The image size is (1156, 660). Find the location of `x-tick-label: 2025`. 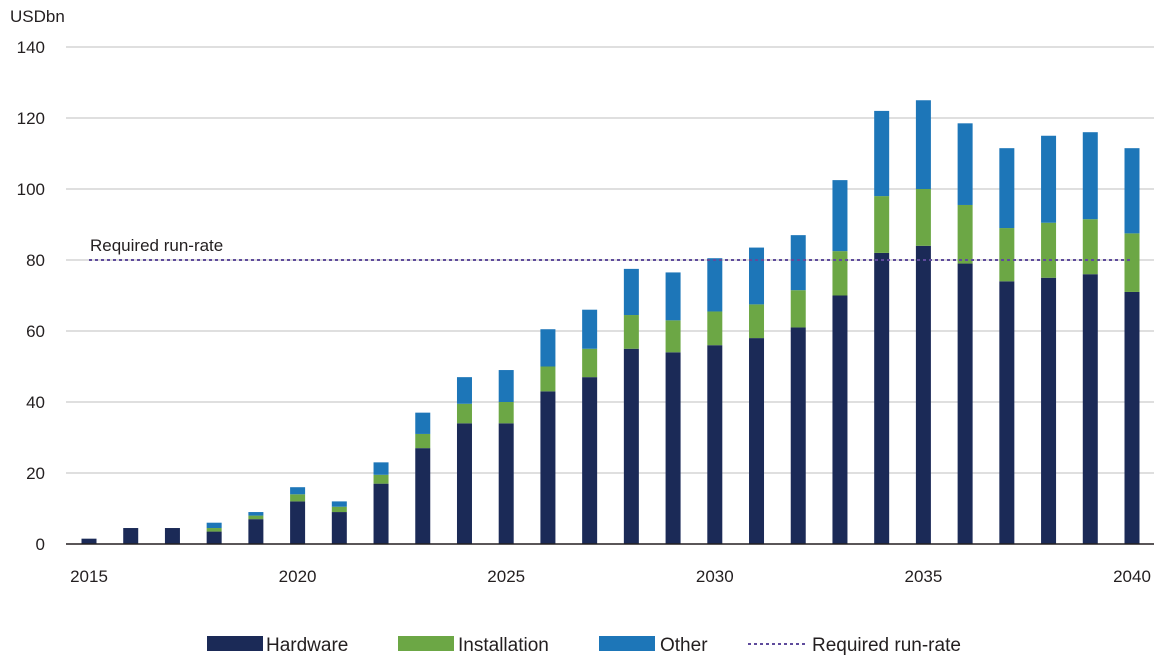

x-tick-label: 2025 is located at coordinates (506, 576).